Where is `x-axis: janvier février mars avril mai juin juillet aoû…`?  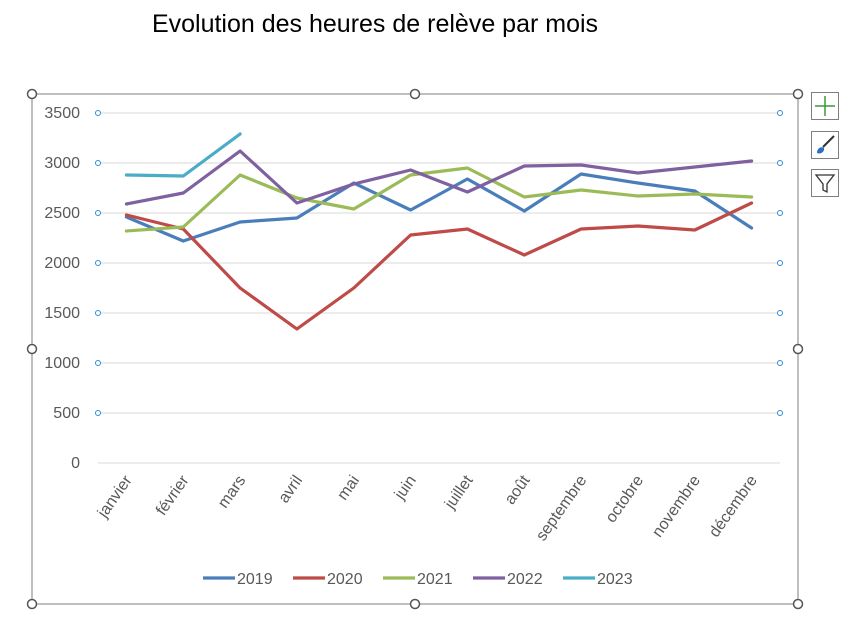
x-axis: janvier février mars avril mai juin juillet aoû… is located at coordinates (427, 508).